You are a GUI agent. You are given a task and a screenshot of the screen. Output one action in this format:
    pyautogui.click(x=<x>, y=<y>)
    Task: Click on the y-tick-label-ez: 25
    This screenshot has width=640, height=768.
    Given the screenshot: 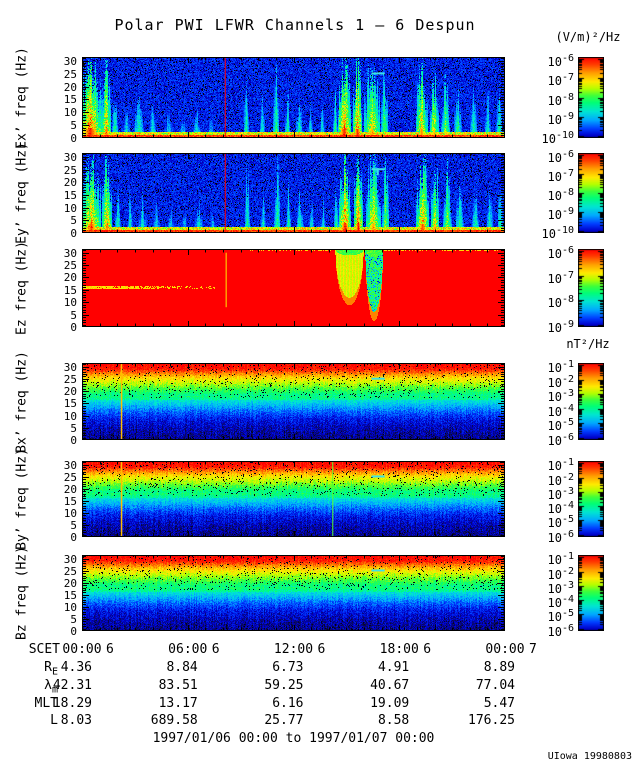 What is the action you would take?
    pyautogui.click(x=70, y=266)
    